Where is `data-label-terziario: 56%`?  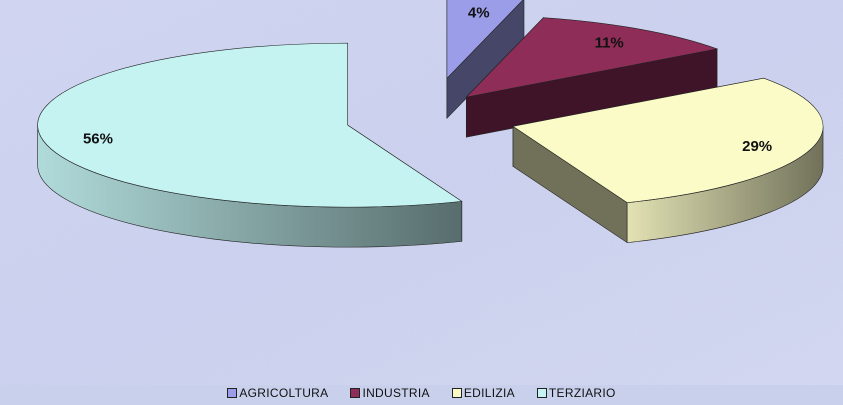 data-label-terziario: 56% is located at coordinates (98, 139).